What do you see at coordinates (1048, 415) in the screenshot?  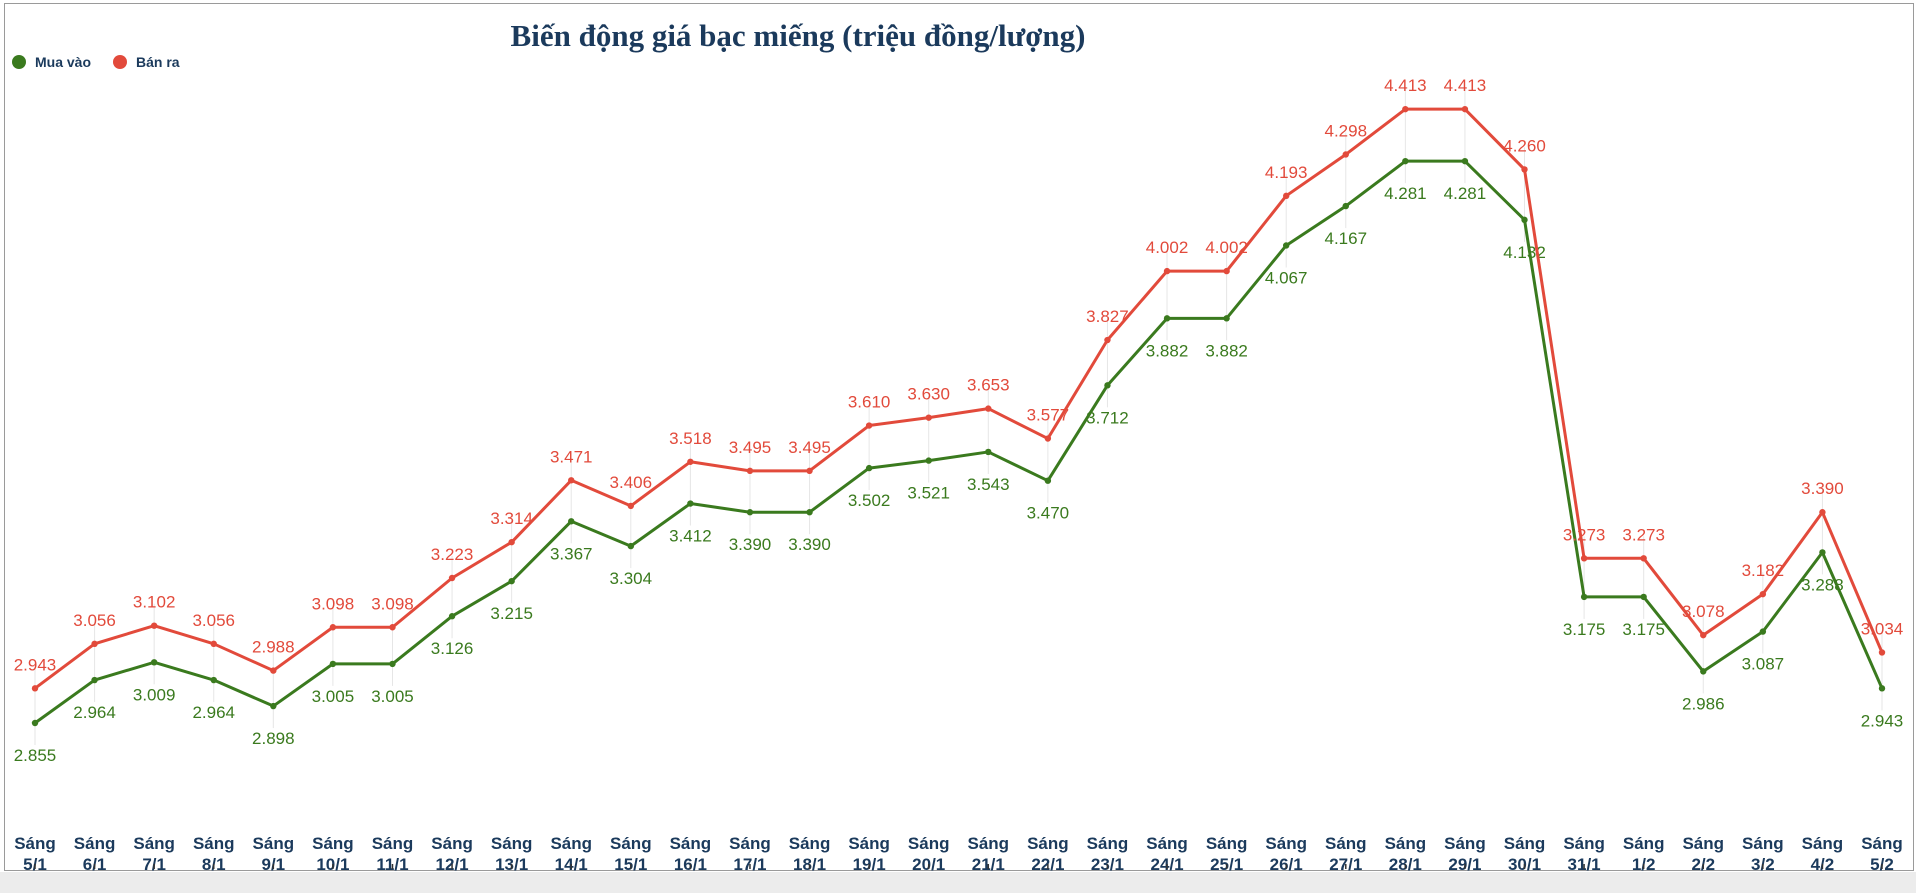 I see `data-label-ban-ra: 3.577` at bounding box center [1048, 415].